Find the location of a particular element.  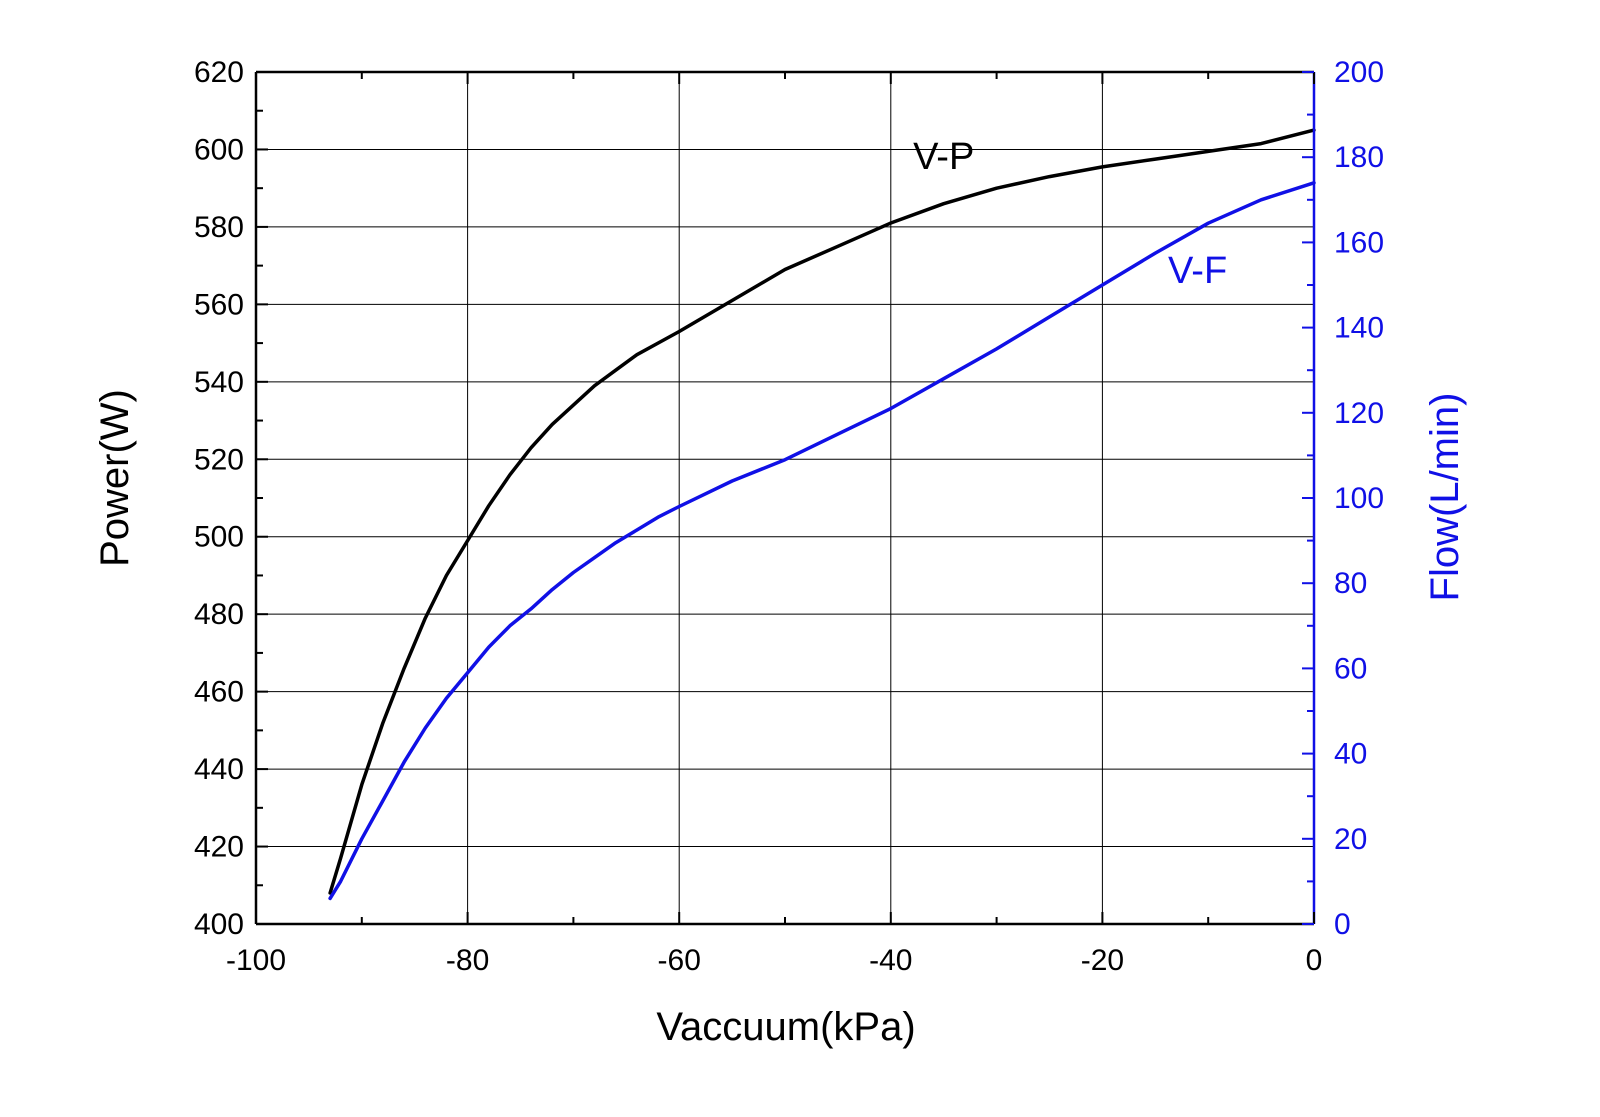

y-axis-title: Power(W) is located at coordinates (115, 478).